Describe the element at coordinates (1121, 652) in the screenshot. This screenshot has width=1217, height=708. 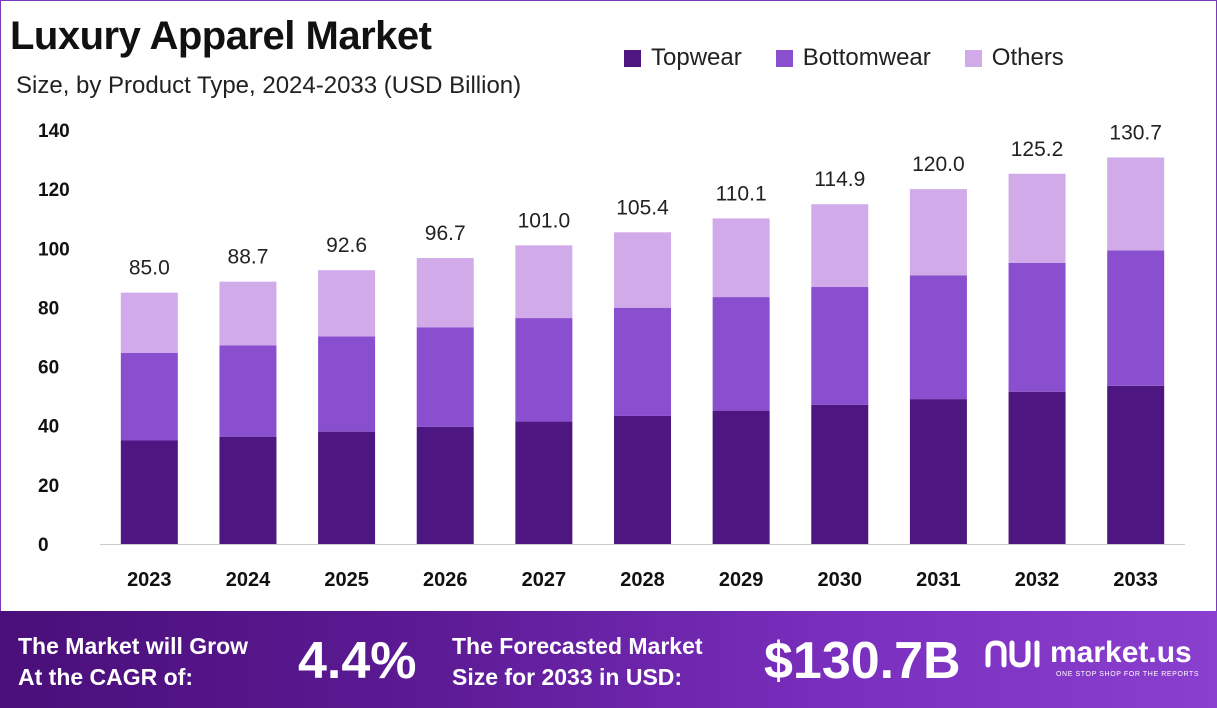
I see `brand-name: market.us` at that location.